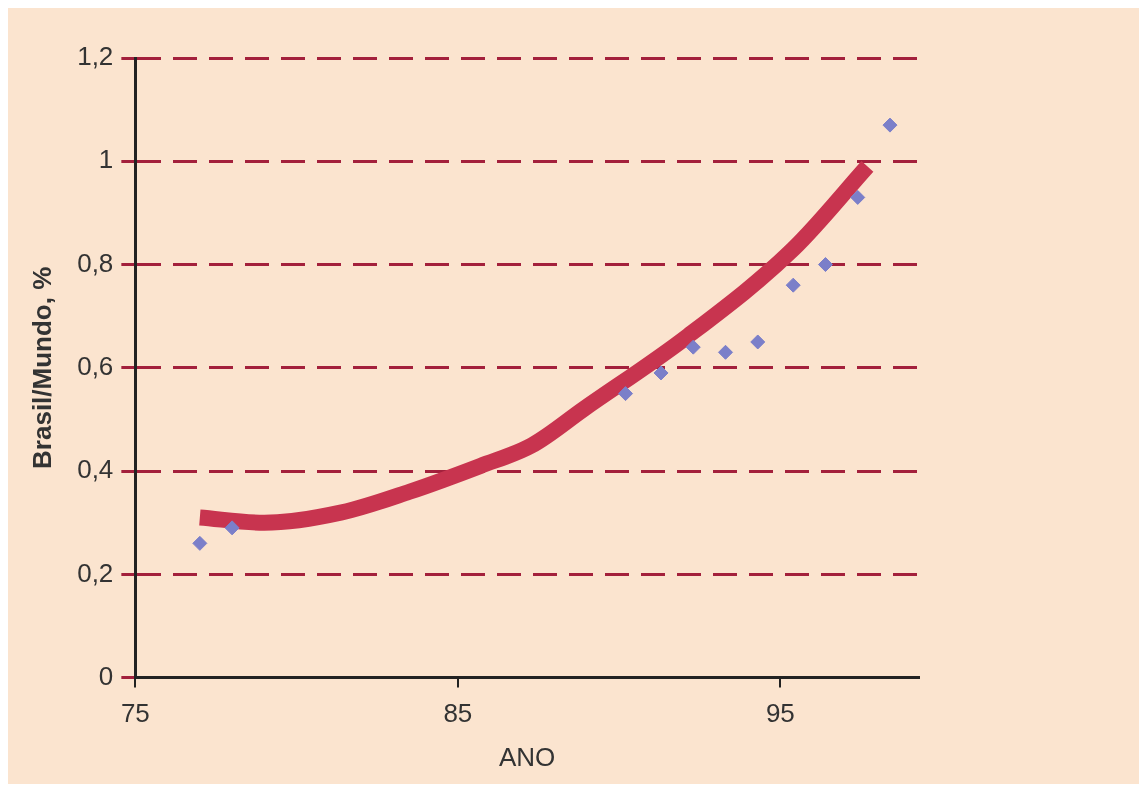 The height and width of the screenshot is (792, 1147). Describe the element at coordinates (135, 713) in the screenshot. I see `x-tick-label: 75` at that location.